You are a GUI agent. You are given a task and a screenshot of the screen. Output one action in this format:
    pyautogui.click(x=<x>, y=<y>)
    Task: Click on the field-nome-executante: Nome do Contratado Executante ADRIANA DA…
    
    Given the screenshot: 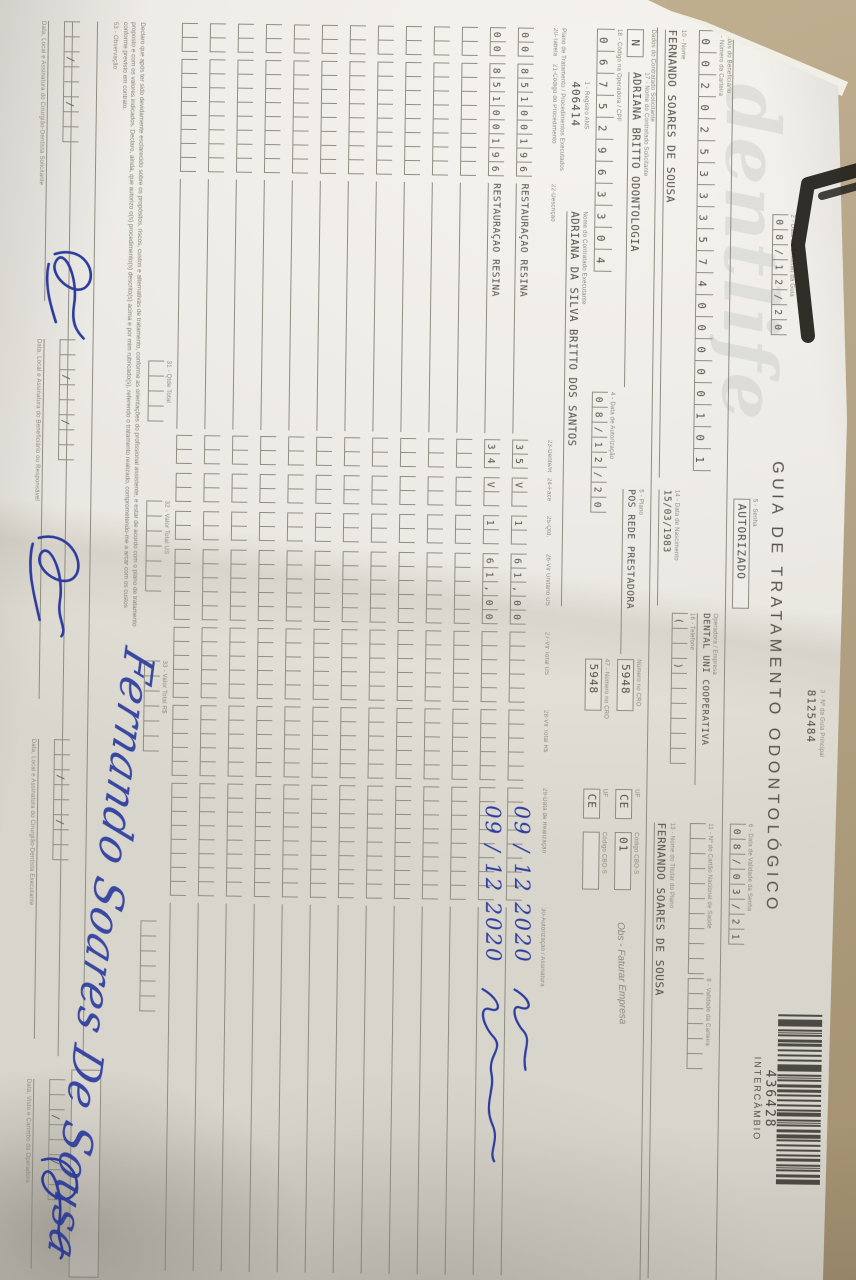 What is the action you would take?
    pyautogui.click(x=573, y=409)
    